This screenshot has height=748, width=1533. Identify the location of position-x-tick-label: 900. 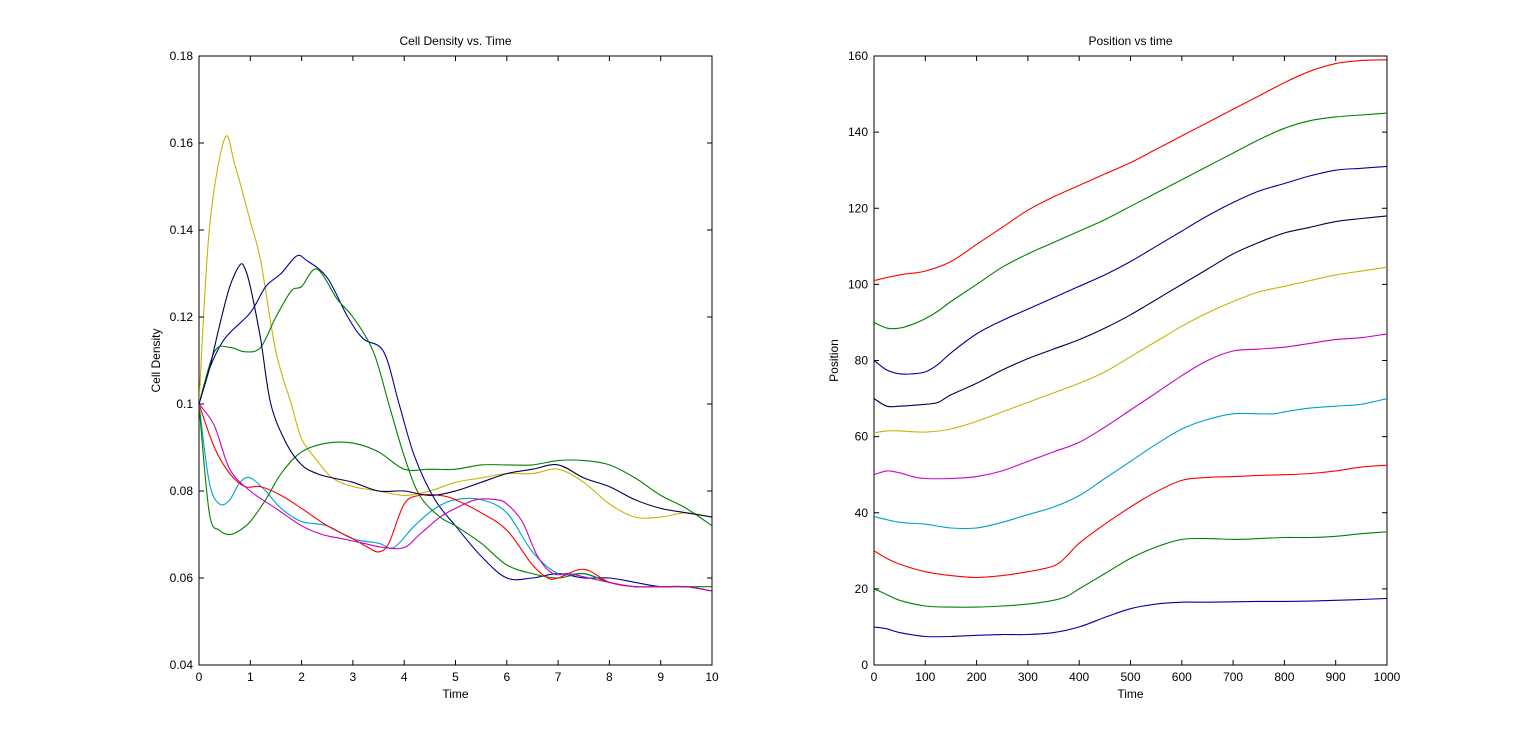
(1336, 677).